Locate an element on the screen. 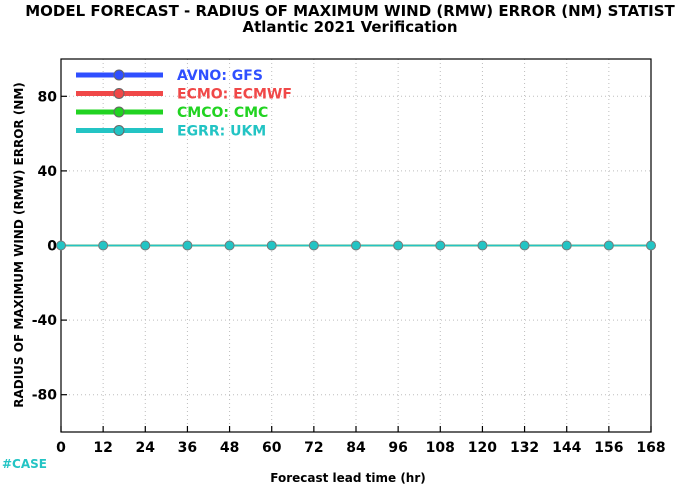 Image resolution: width=700 pixels, height=487 pixels. y-tick-label: -80 is located at coordinates (45, 396).